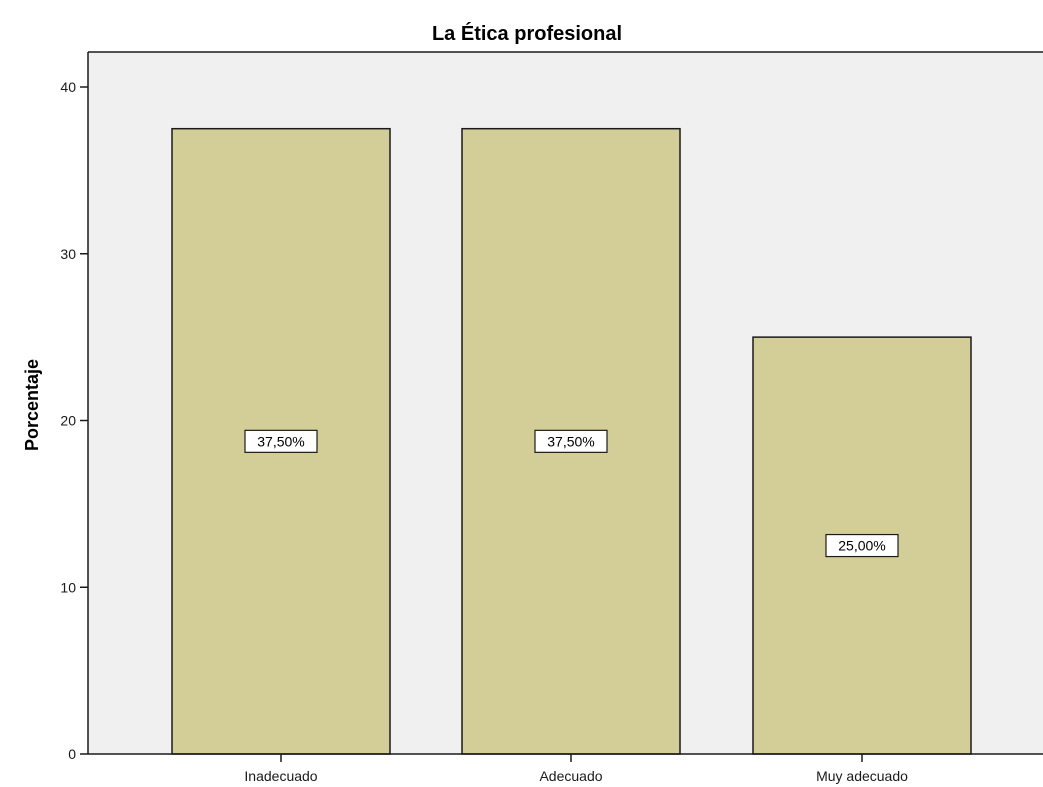 The width and height of the screenshot is (1043, 787). I want to click on y-tick-label: 0, so click(72, 754).